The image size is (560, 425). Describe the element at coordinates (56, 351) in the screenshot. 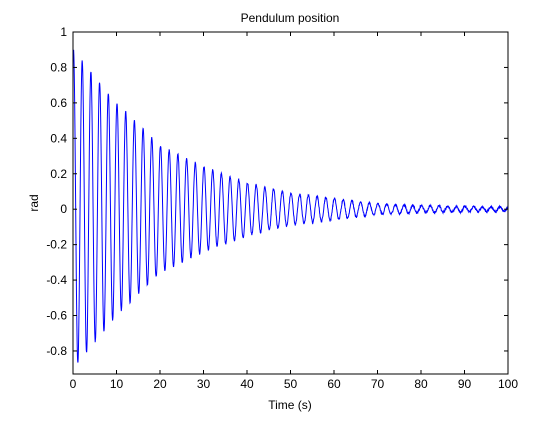

I see `y-tick-label: -0.8` at that location.